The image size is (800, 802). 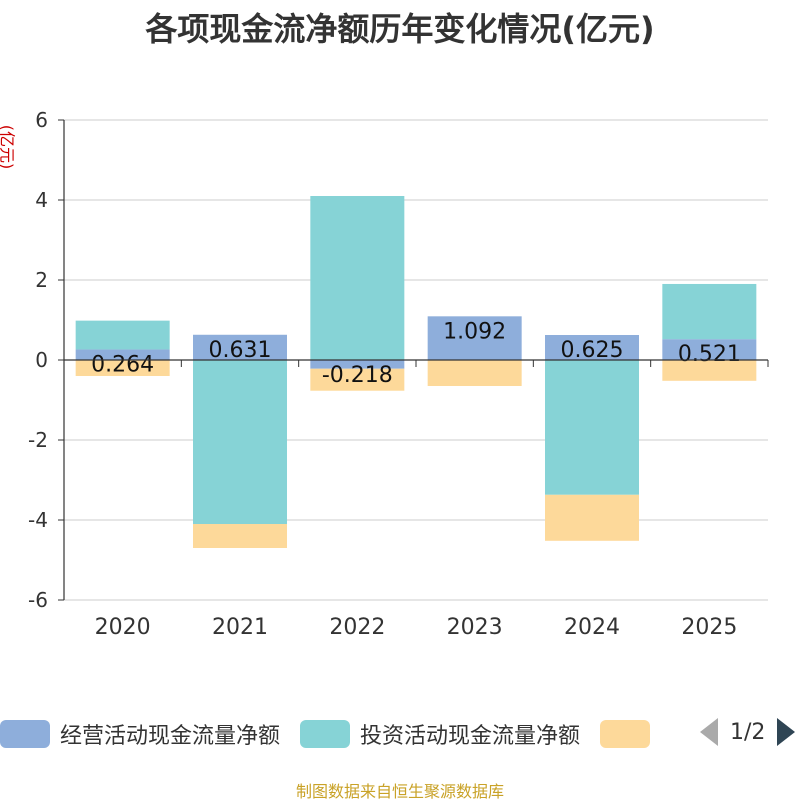 What do you see at coordinates (709, 627) in the screenshot?
I see `x-tick-label: 2025` at bounding box center [709, 627].